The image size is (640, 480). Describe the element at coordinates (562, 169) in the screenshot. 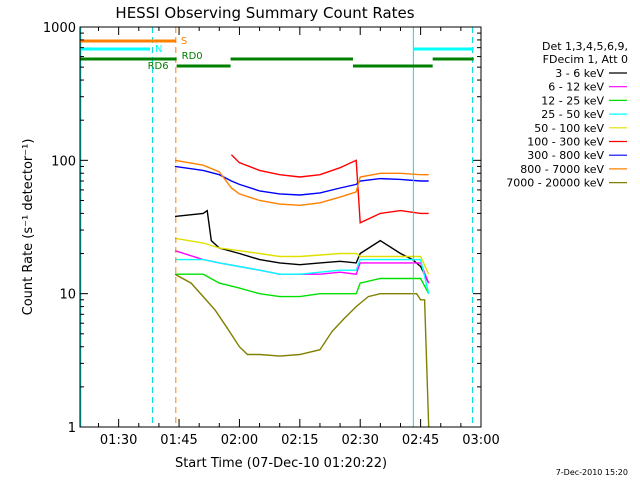

I see `legend-label-800-7000-kev: 800 - 7000 keV` at that location.